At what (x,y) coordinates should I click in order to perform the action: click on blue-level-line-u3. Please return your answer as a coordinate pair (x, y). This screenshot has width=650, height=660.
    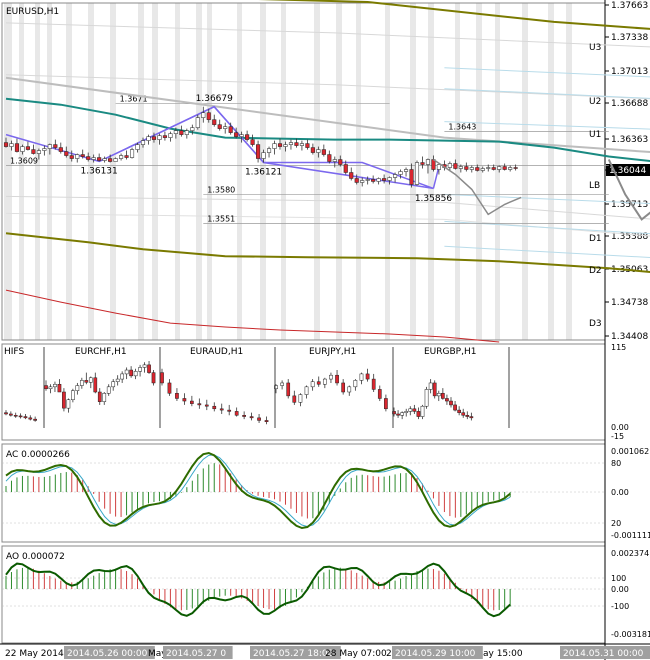
    Looking at the image, I should click on (547, 72).